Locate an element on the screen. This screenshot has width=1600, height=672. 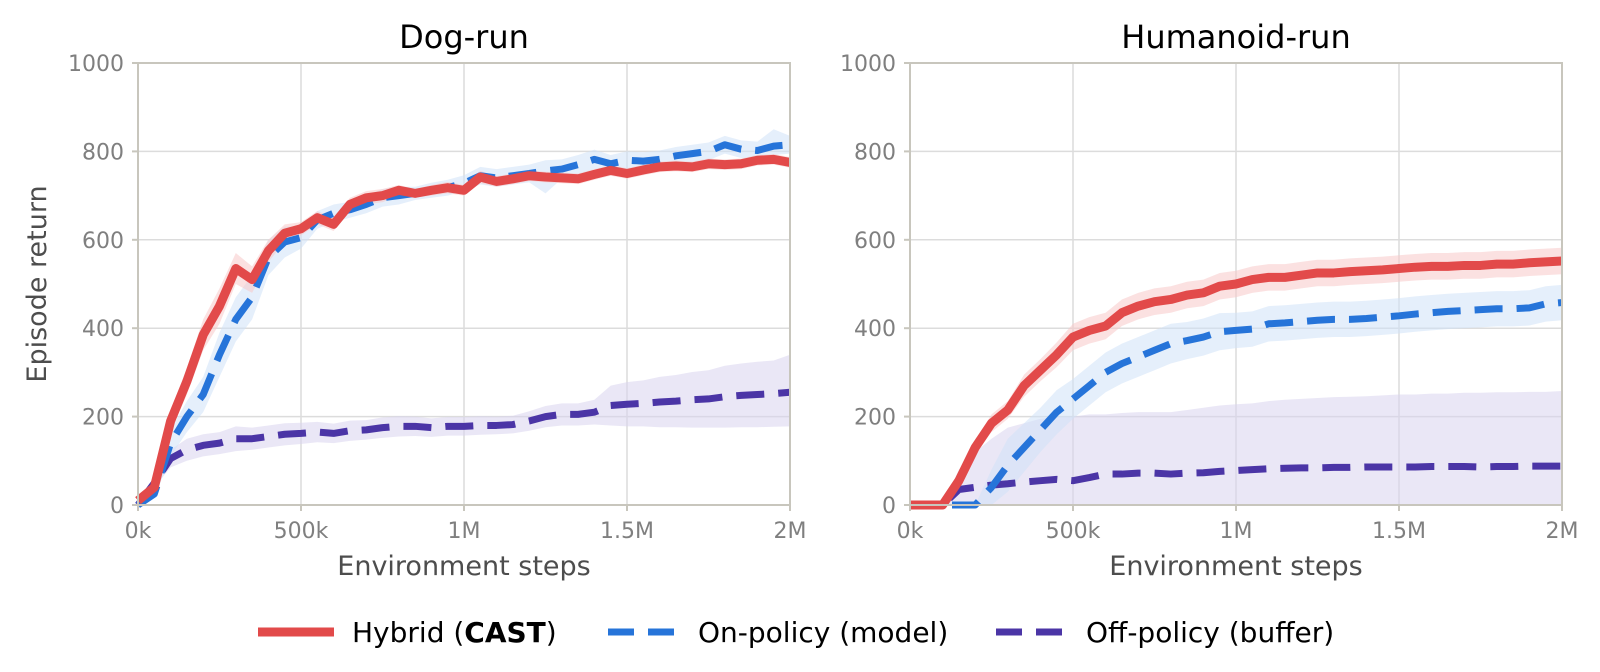
panel-title: Humanoid-run is located at coordinates (1235, 37).